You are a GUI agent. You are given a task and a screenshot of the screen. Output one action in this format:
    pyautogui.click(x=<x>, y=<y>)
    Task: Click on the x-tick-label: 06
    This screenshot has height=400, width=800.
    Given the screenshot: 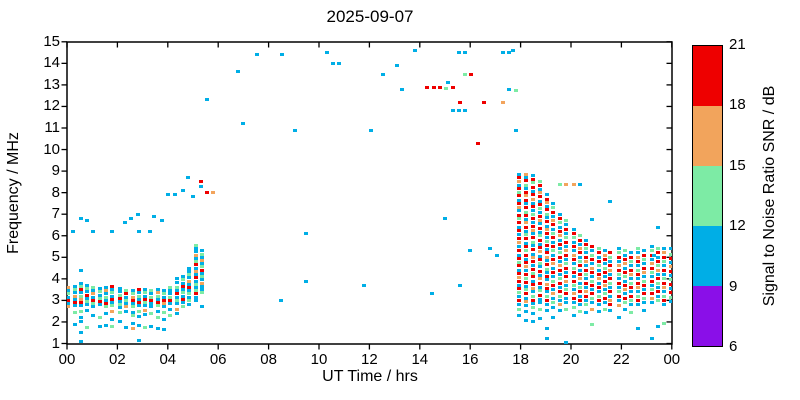 What is the action you would take?
    pyautogui.click(x=218, y=359)
    